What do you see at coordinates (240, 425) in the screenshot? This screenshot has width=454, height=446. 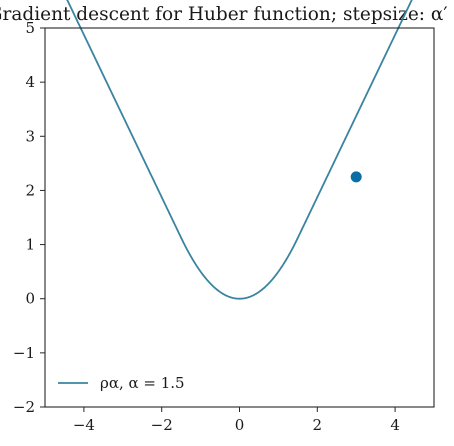 I see `x-tick-label: 0` at bounding box center [240, 425].